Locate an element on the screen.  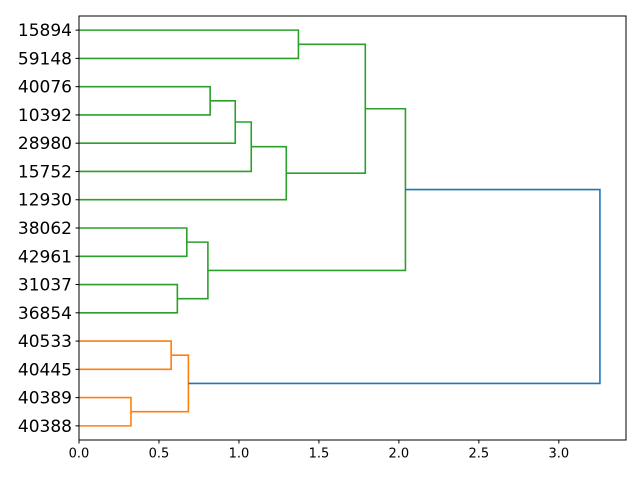
leaf-label-10392: 10392 is located at coordinates (45, 116).